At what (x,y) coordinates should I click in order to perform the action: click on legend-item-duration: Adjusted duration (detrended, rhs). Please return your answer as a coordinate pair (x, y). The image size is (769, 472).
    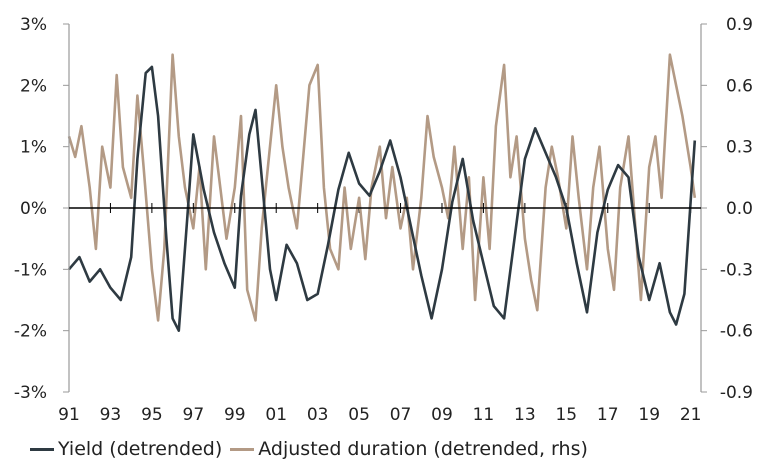
    Looking at the image, I should click on (409, 449).